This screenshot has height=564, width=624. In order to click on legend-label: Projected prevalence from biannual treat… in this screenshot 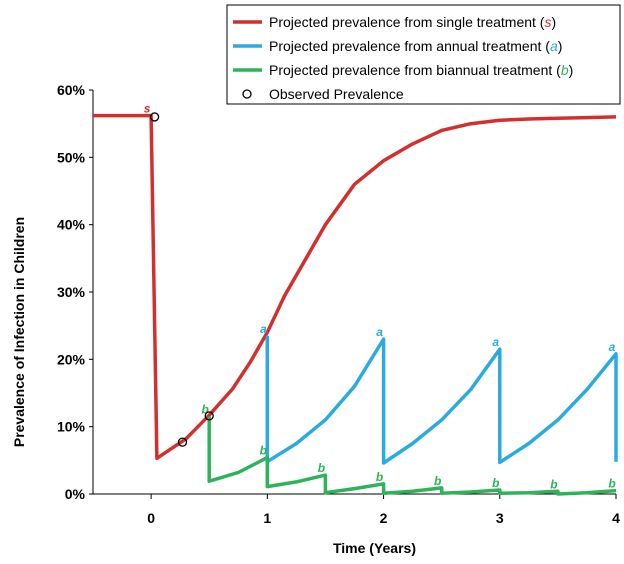, I will do `click(421, 70)`.